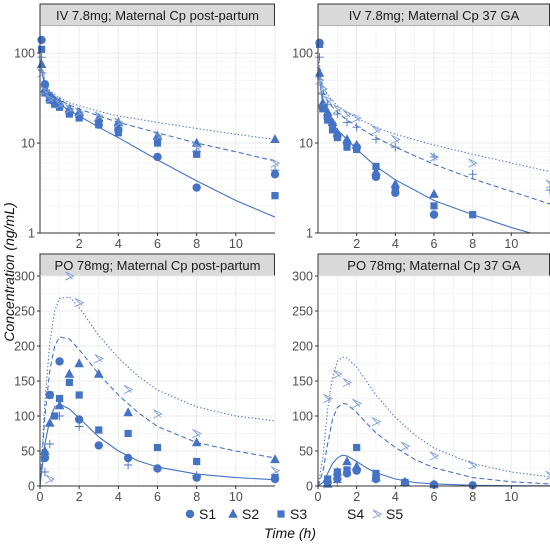 Image resolution: width=550 pixels, height=545 pixels. What do you see at coordinates (31, 487) in the screenshot?
I see `y-tick-label: 0` at bounding box center [31, 487].